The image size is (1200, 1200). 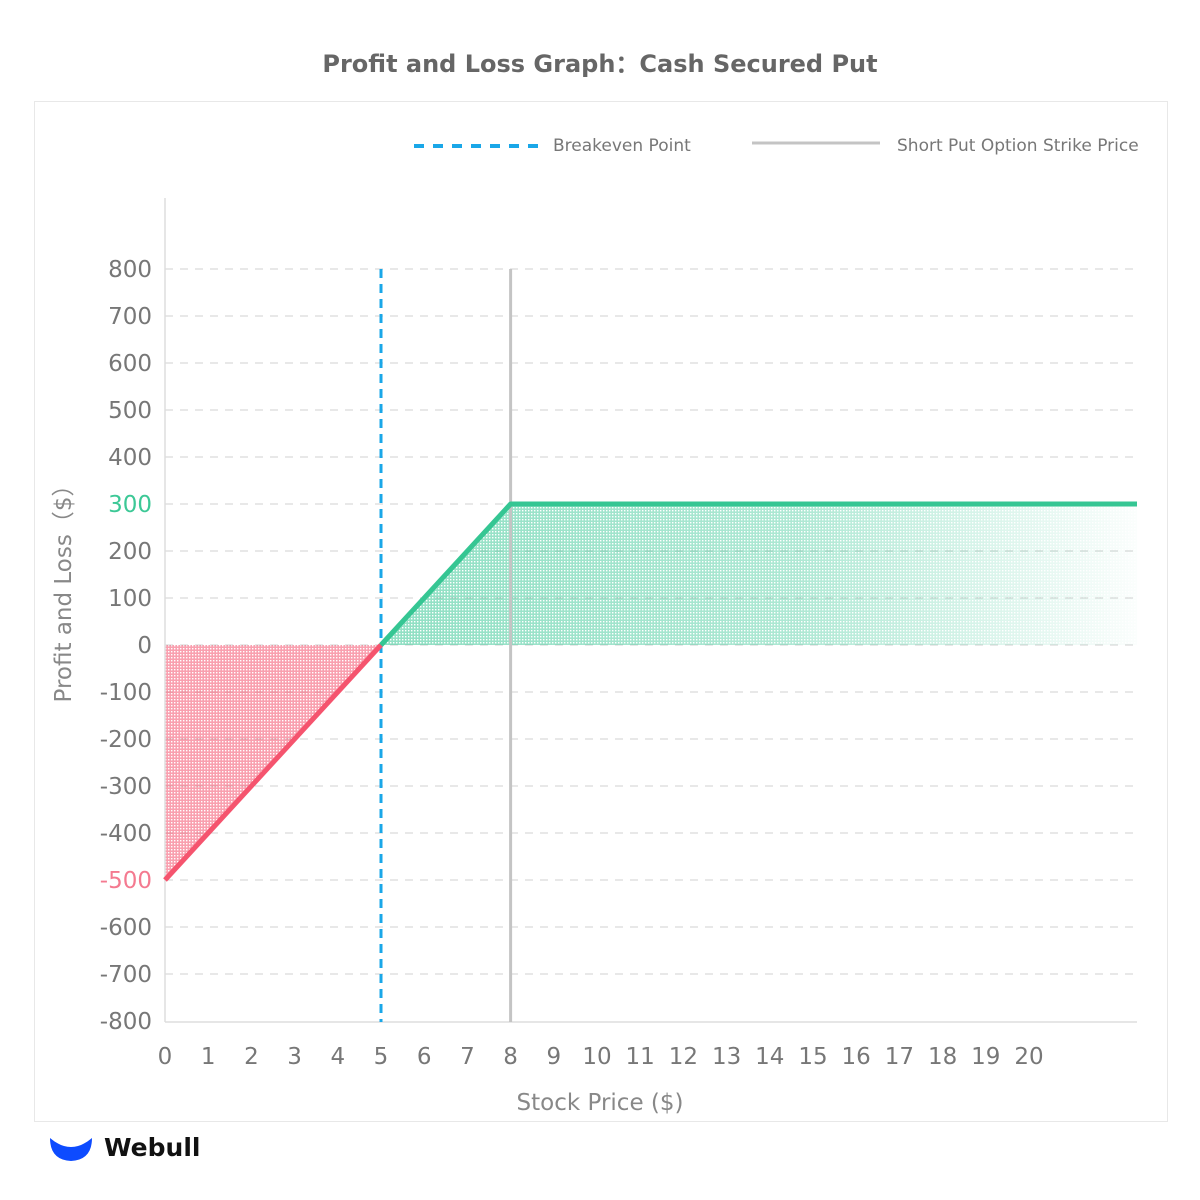 What do you see at coordinates (130, 505) in the screenshot?
I see `y-tick-label: 300` at bounding box center [130, 505].